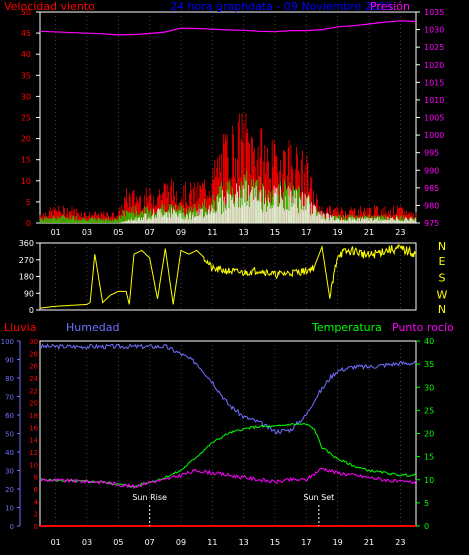 The width and height of the screenshot is (469, 555). What do you see at coordinates (9, 490) in the screenshot?
I see `humidity-tick-label: 20` at bounding box center [9, 490].